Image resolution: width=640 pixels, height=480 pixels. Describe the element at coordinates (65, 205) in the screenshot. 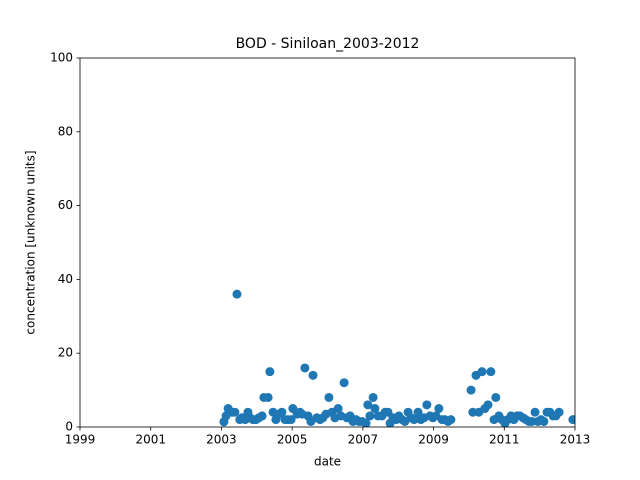

I see `y-tick-label: 60` at that location.